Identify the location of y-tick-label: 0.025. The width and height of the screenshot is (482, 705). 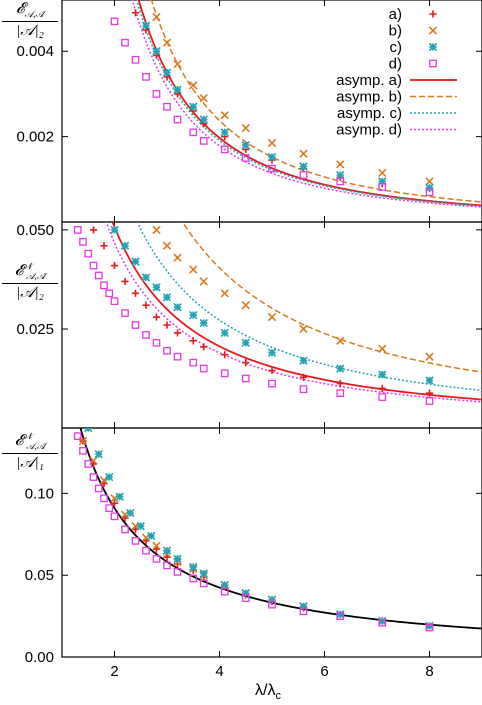
(35, 329).